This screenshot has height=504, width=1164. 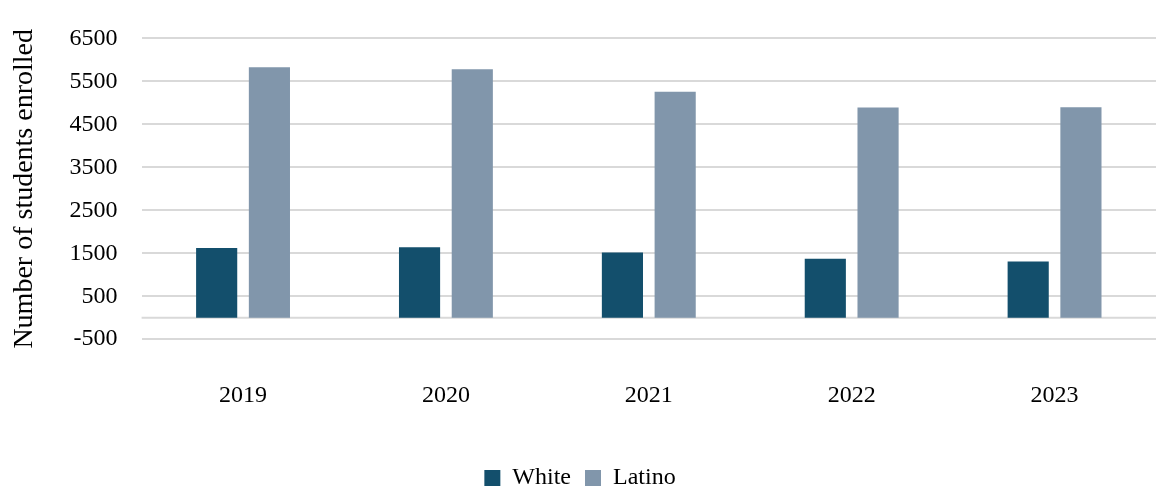 What do you see at coordinates (93, 36) in the screenshot?
I see `y-tick-label: 6500` at bounding box center [93, 36].